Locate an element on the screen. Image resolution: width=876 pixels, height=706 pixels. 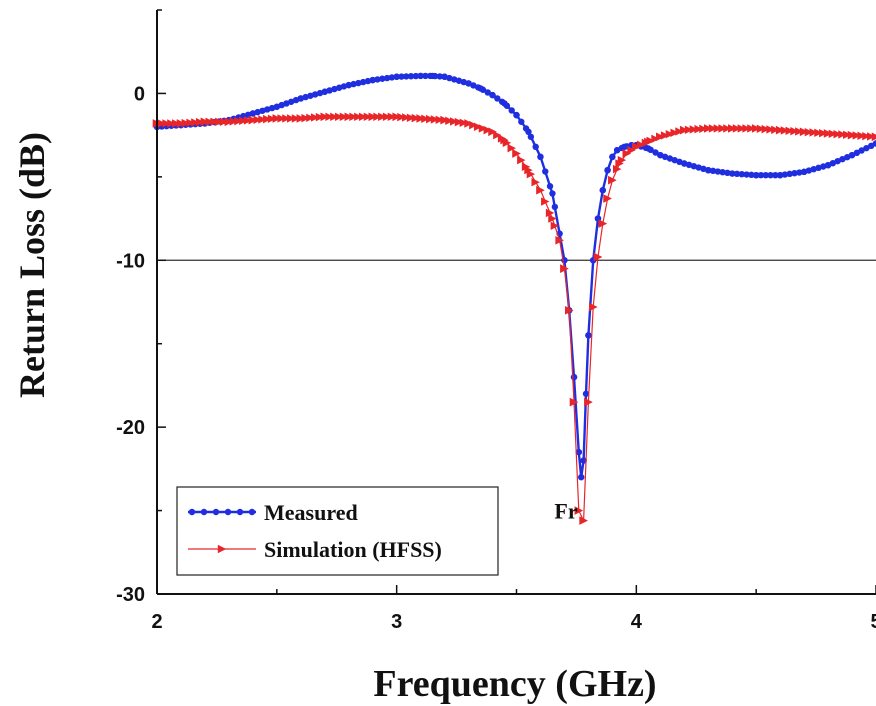
y-axis-title: Return Loss (dB) is located at coordinates (32, 265).